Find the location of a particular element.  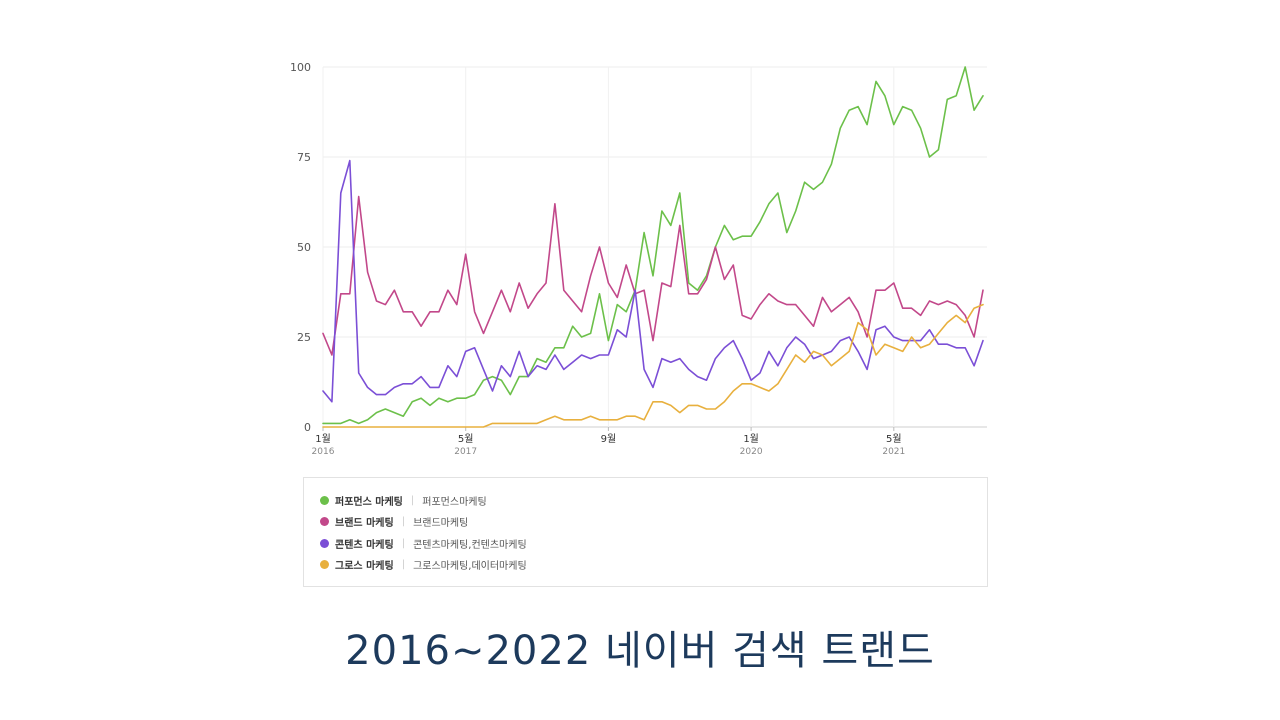

y-axis: 0 25 50 75 100 is located at coordinates (300, 247).